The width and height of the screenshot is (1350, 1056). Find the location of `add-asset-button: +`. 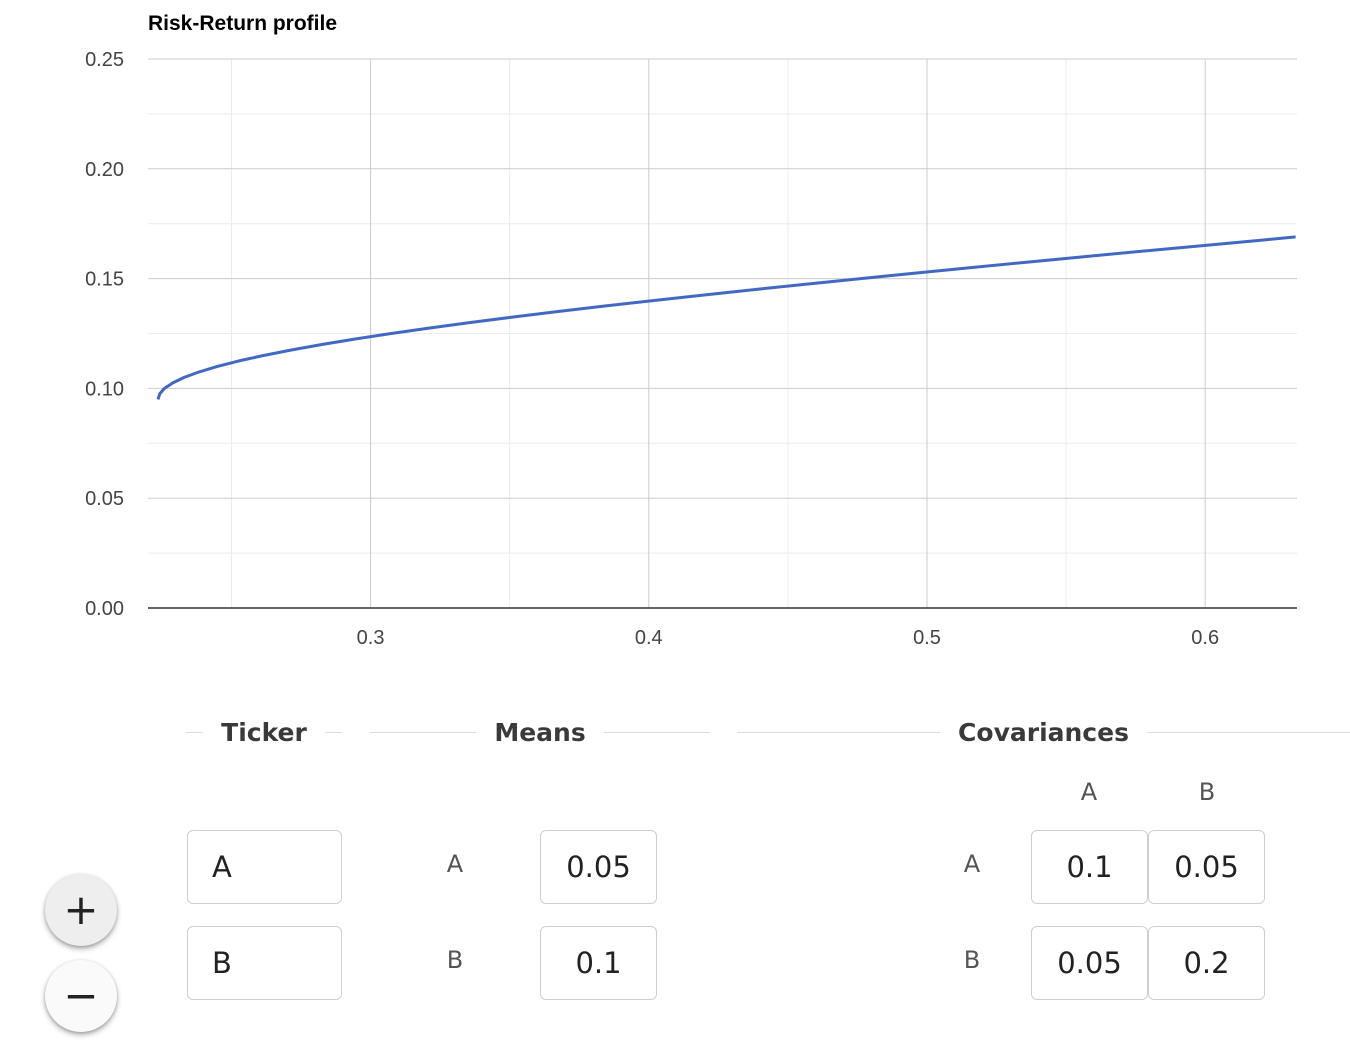

add-asset-button: + is located at coordinates (81, 910).